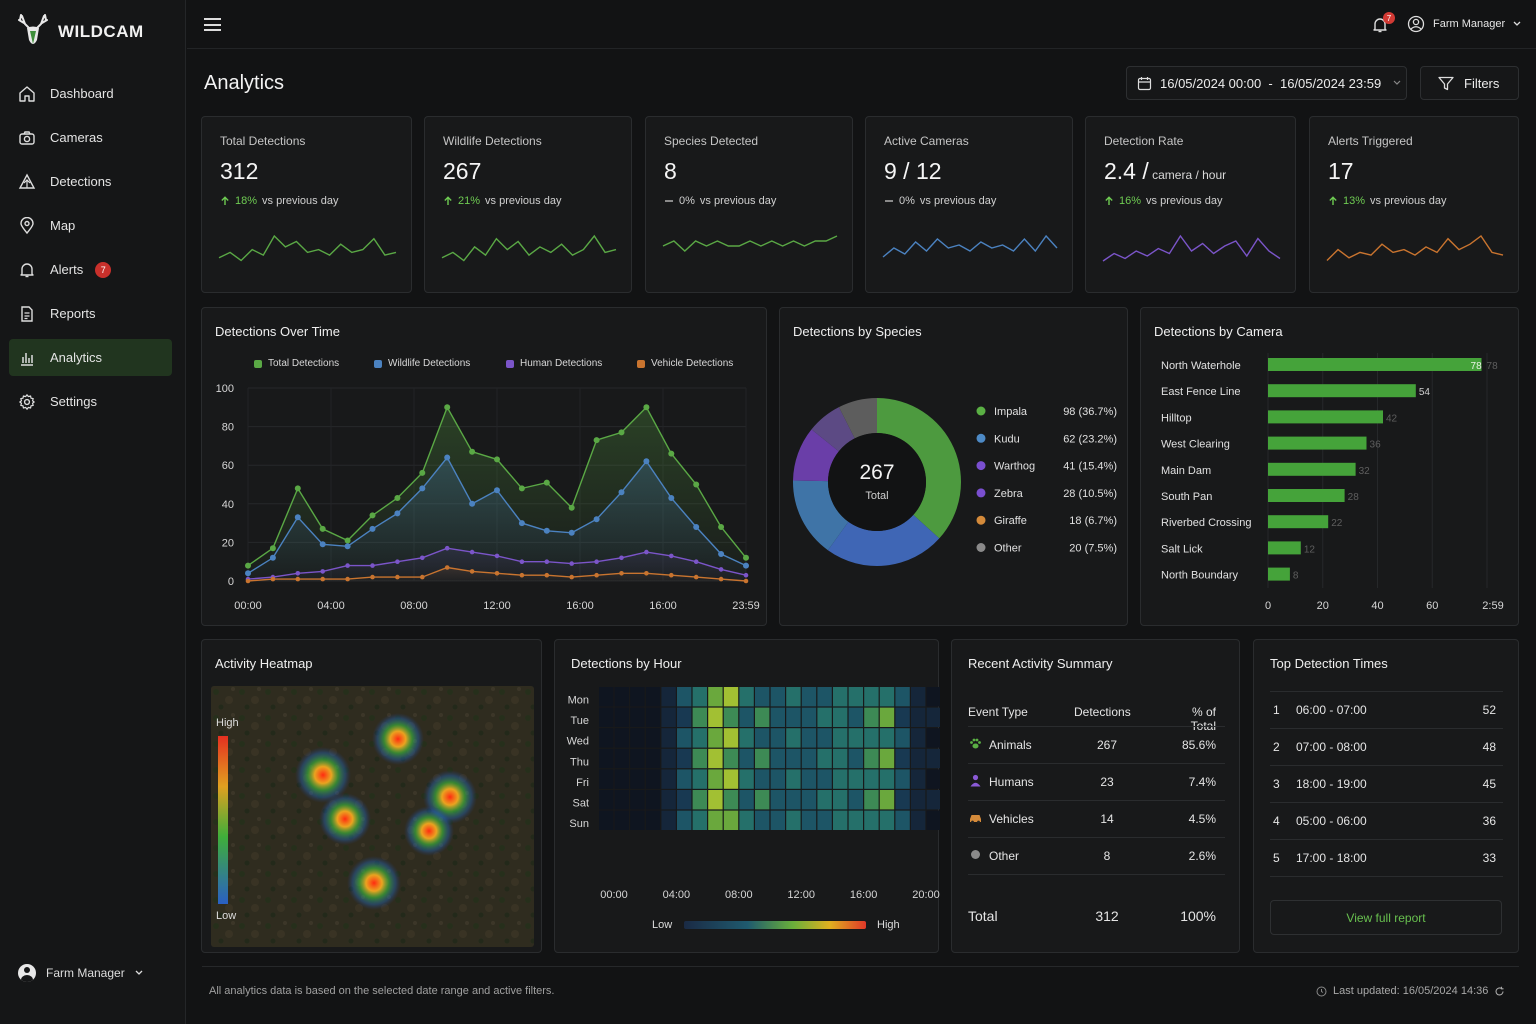 Image resolution: width=1536 pixels, height=1024 pixels. I want to click on day-label: Sun, so click(579, 824).